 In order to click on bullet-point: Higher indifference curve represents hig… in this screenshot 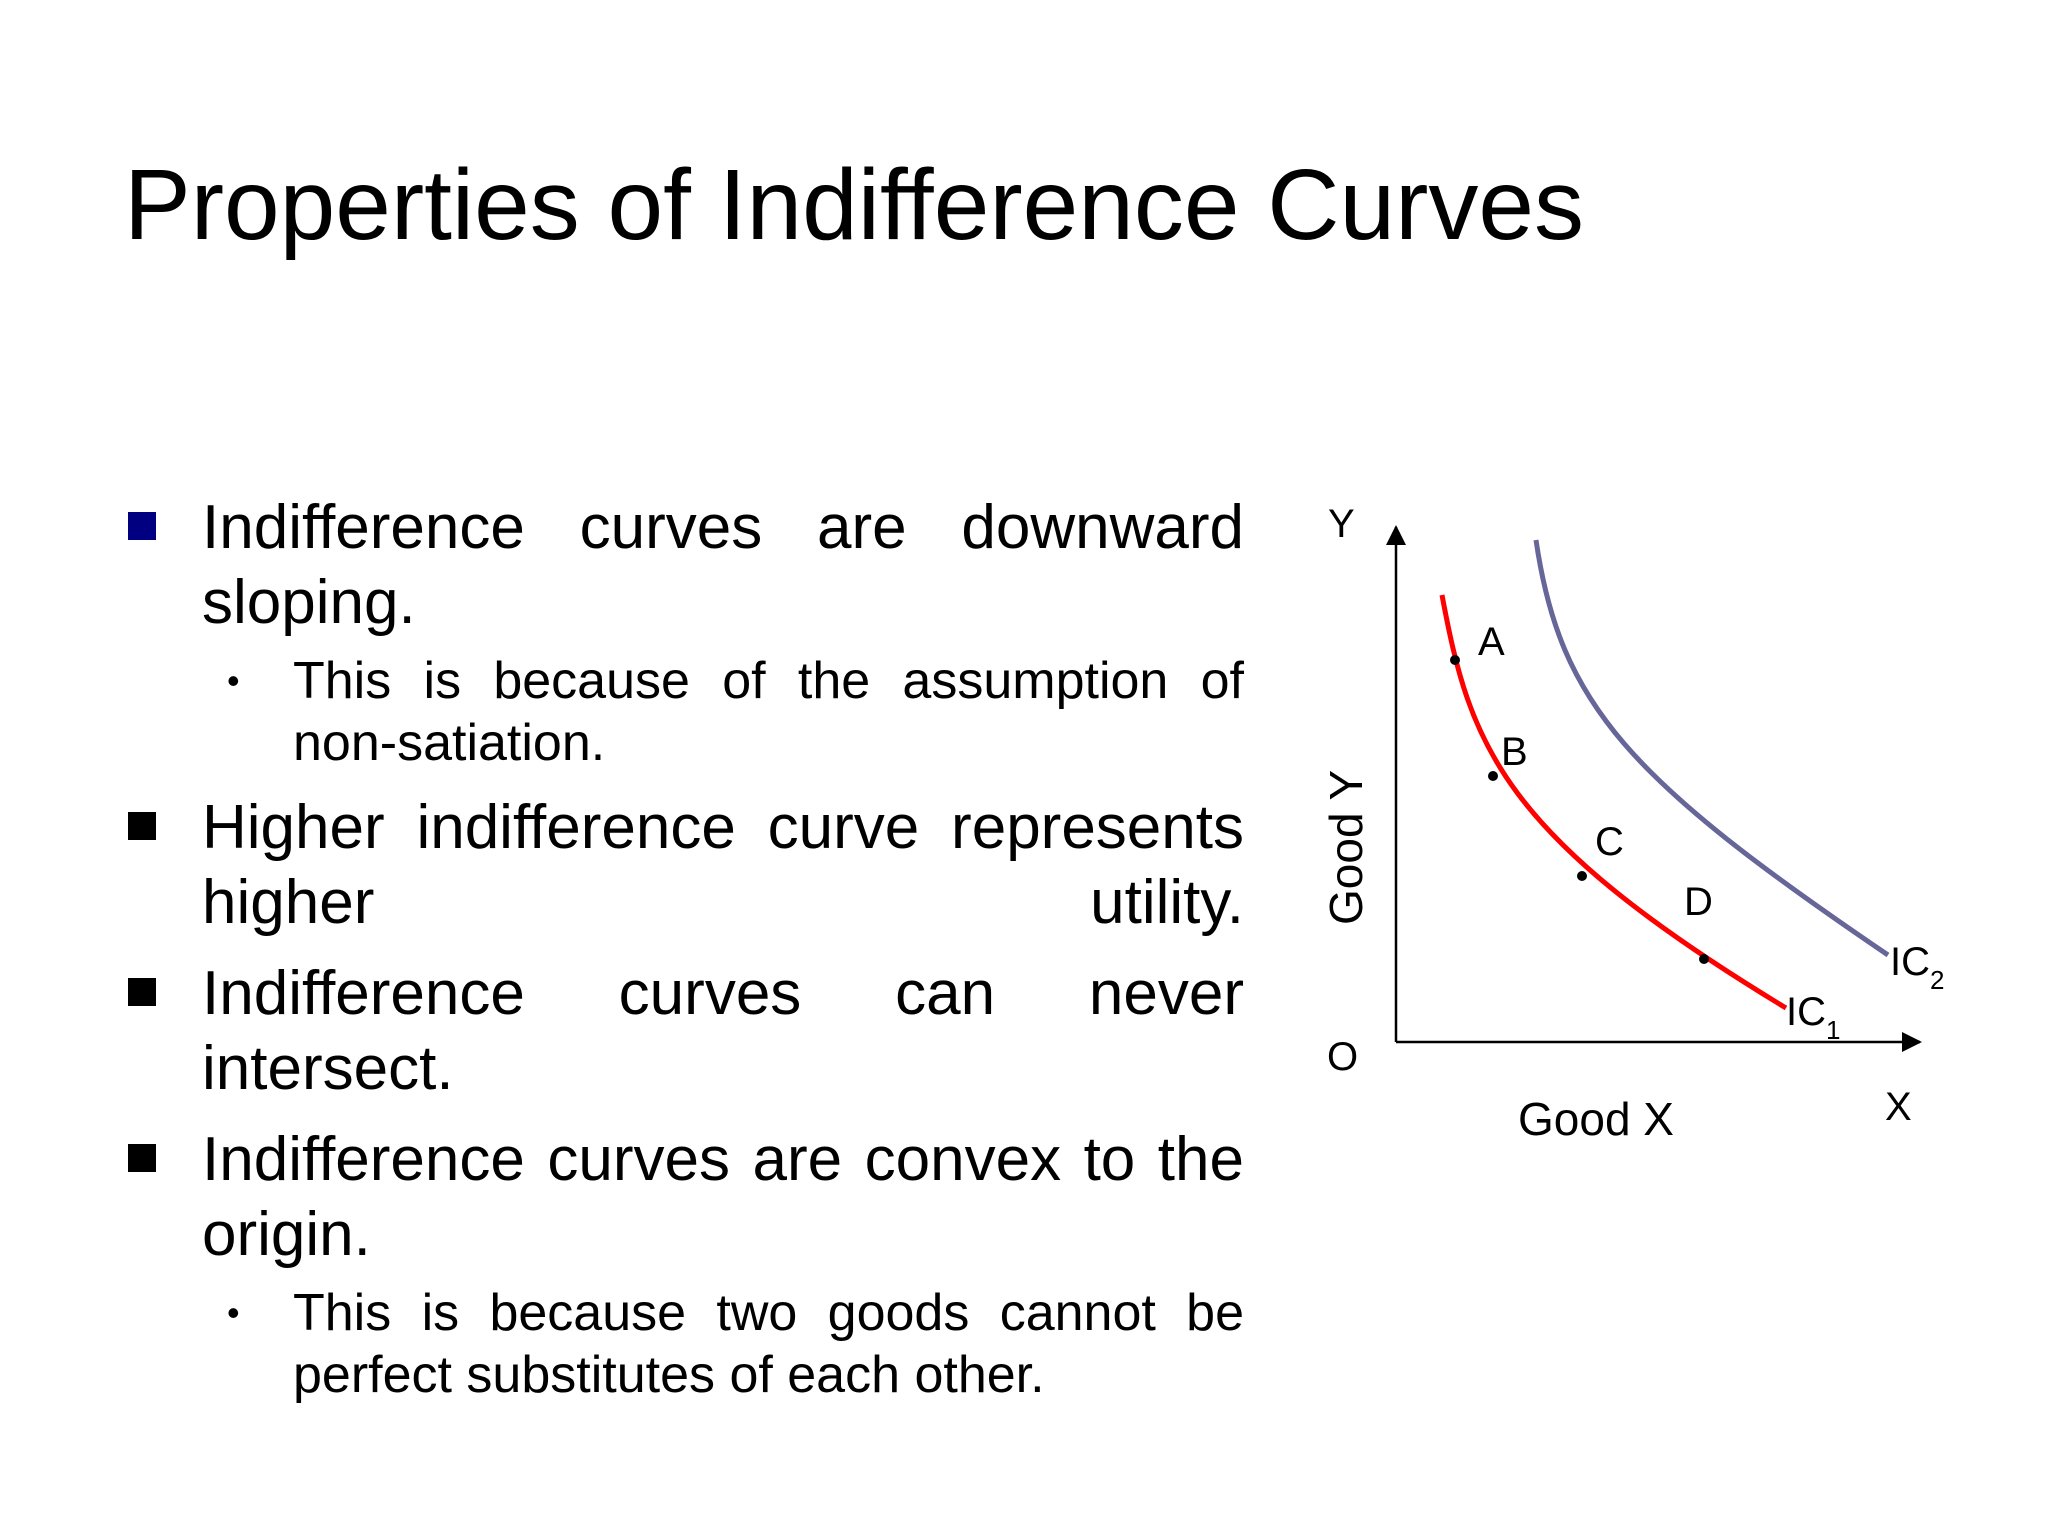, I will do `click(684, 865)`.